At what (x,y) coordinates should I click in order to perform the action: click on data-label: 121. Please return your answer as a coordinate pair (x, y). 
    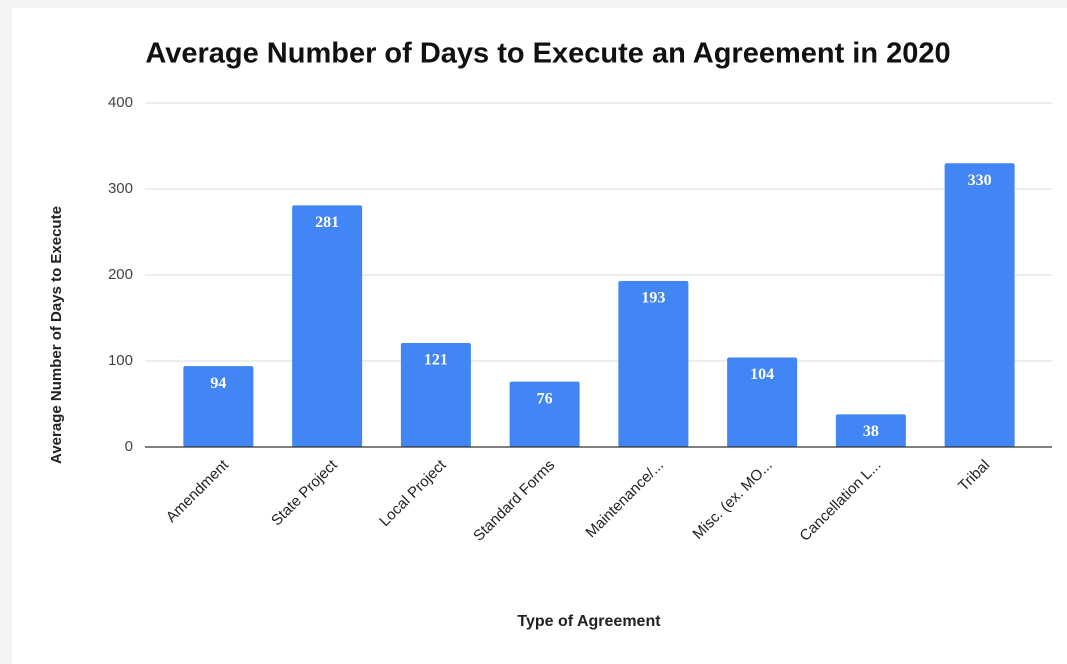
    Looking at the image, I should click on (436, 360).